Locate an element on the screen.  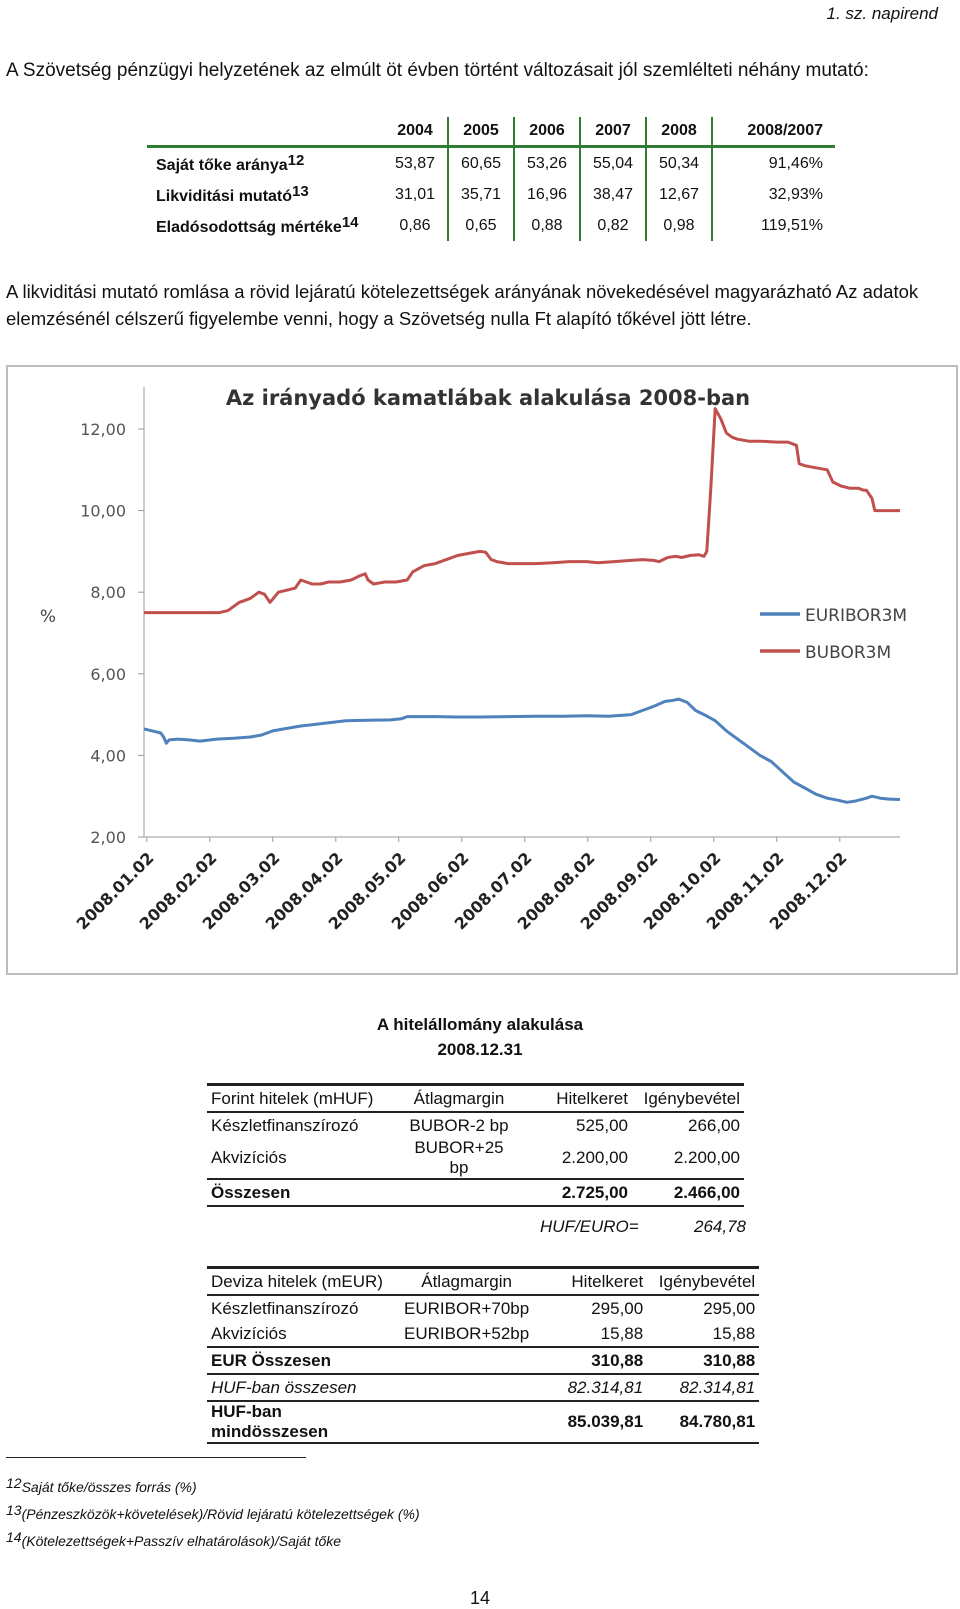
indicator-value: 0,82 is located at coordinates (613, 225).